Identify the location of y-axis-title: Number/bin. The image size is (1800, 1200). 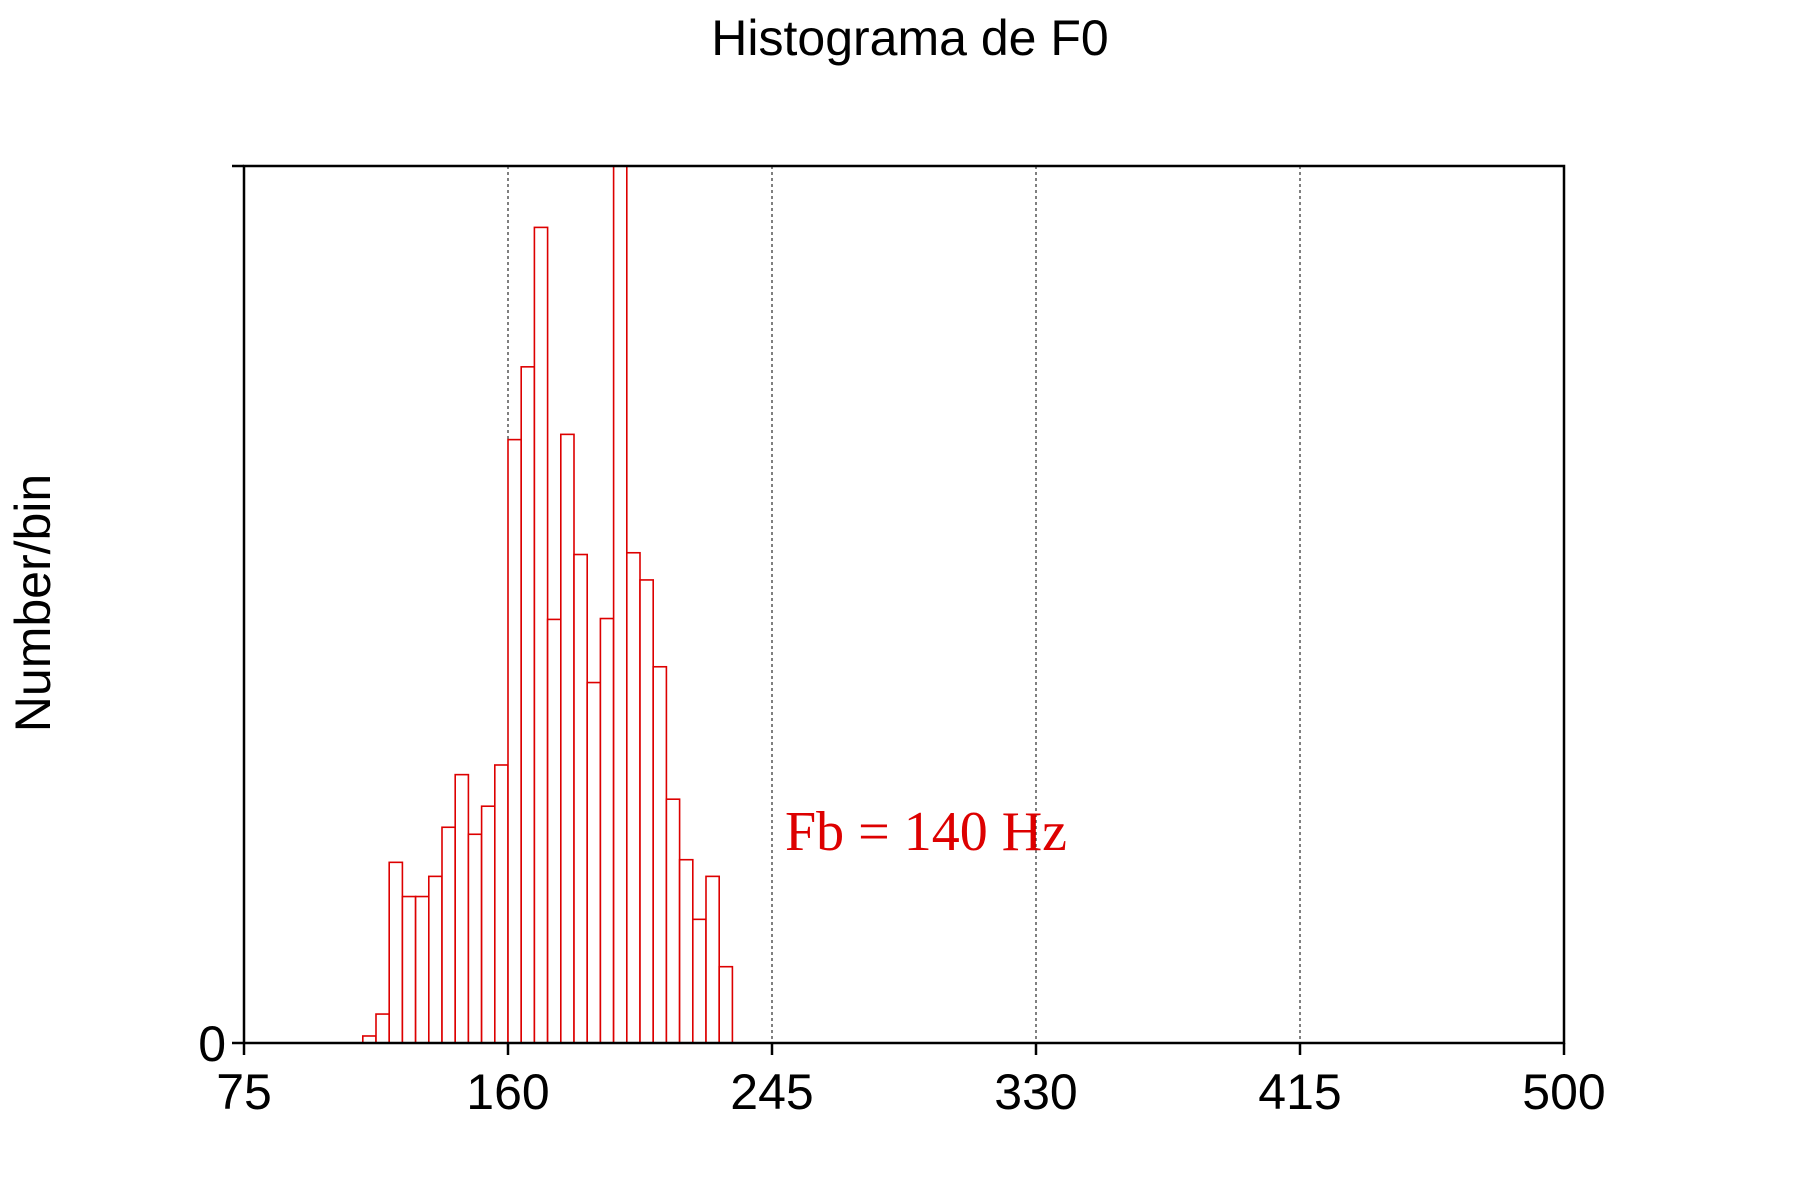
(33, 603).